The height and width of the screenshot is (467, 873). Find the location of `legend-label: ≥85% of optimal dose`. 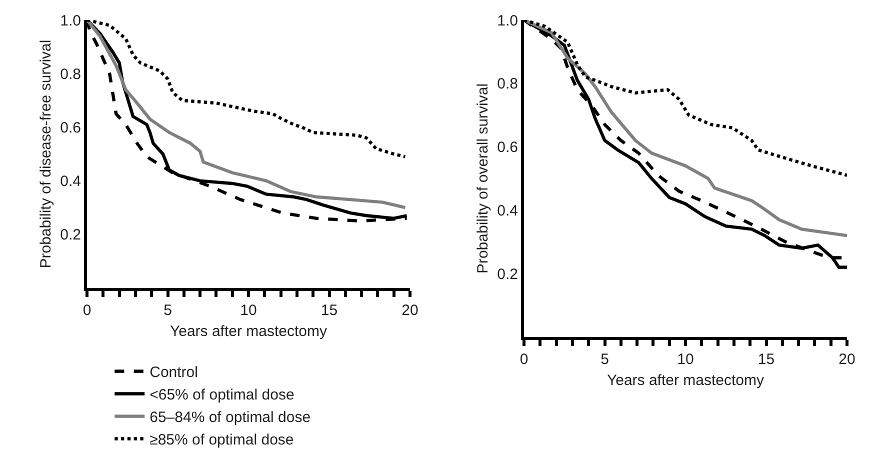

legend-label: ≥85% of optimal dose is located at coordinates (222, 440).